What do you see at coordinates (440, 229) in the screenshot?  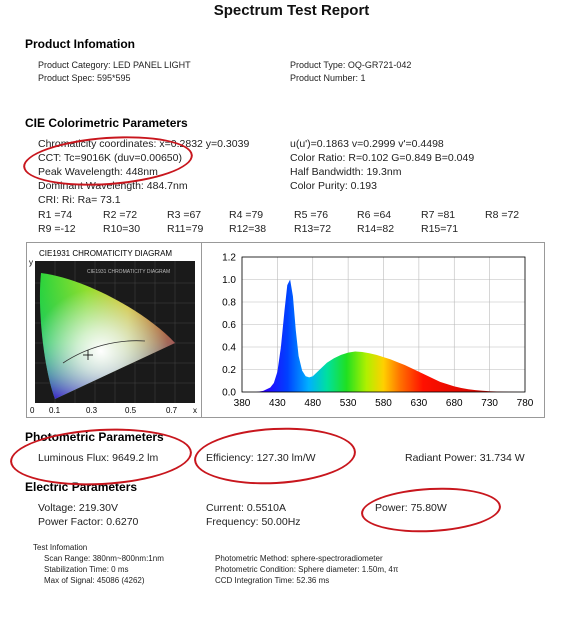 I see `r-value: R15=71` at bounding box center [440, 229].